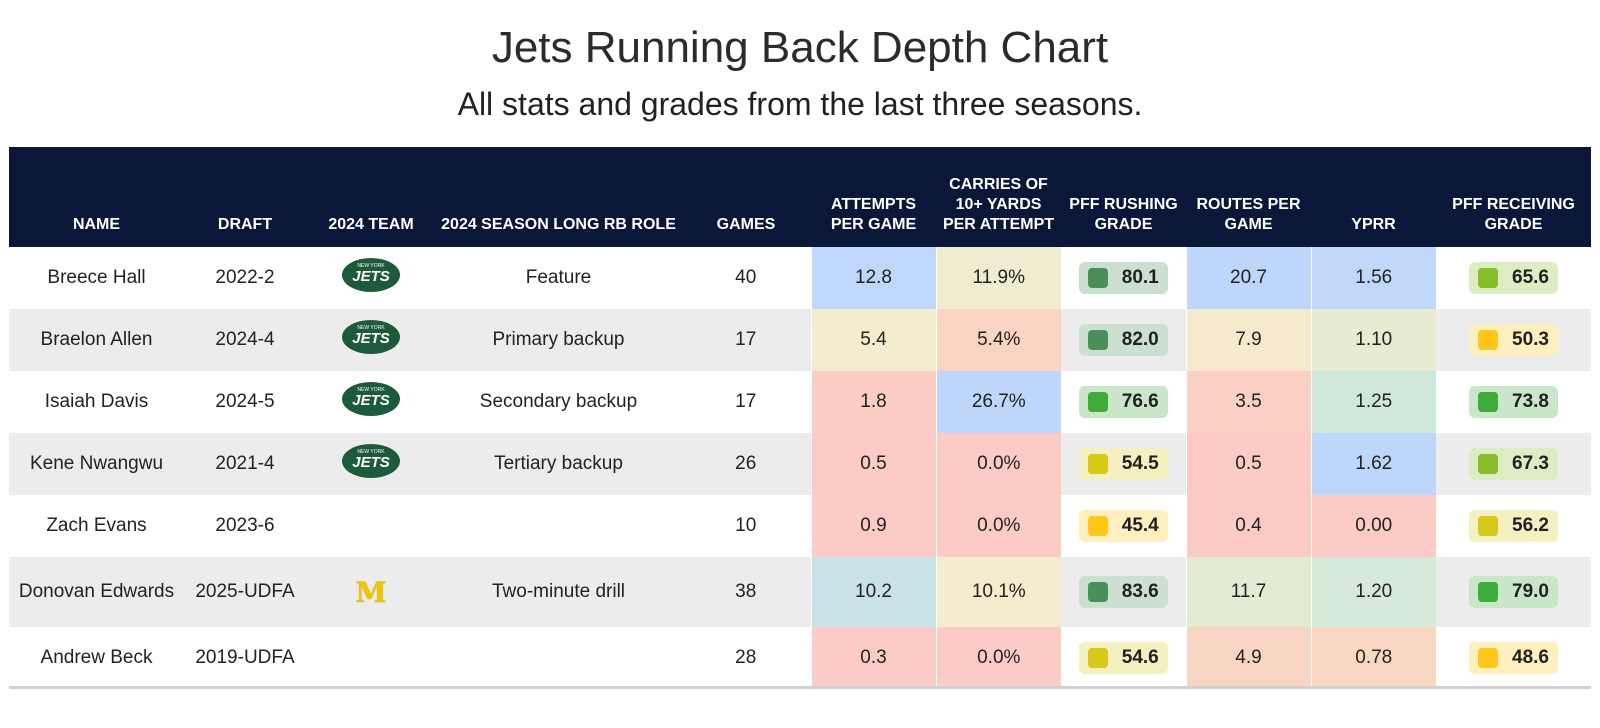 Image resolution: width=1600 pixels, height=728 pixels. Describe the element at coordinates (558, 401) in the screenshot. I see `role-cell: Secondary backup` at that location.